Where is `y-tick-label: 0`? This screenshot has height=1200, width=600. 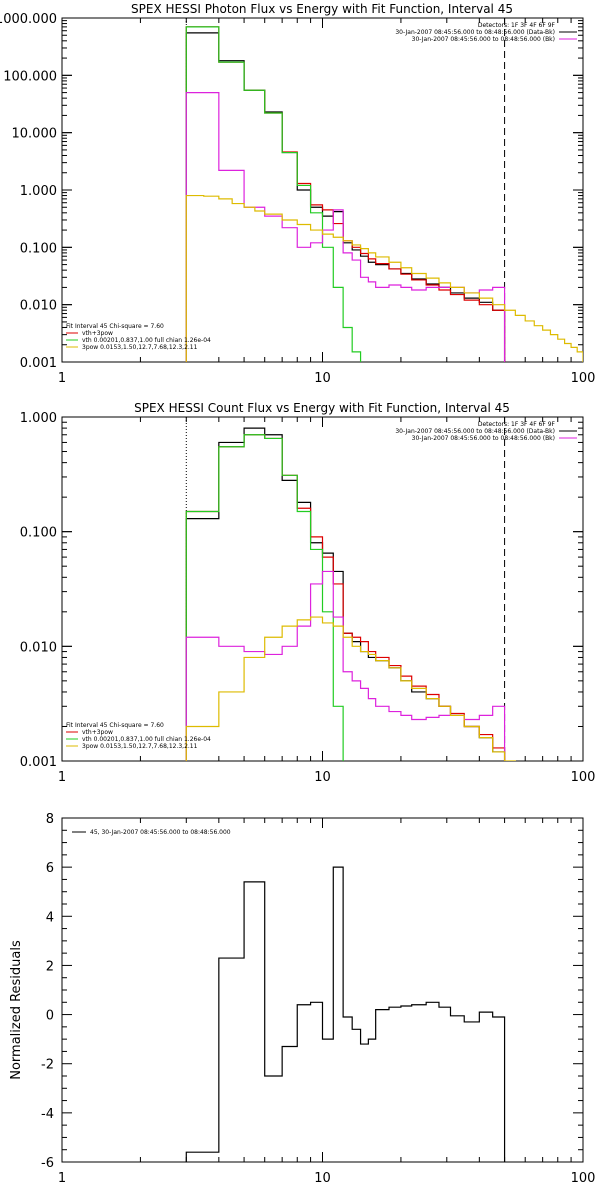
y-tick-label: 0 is located at coordinates (50, 1016).